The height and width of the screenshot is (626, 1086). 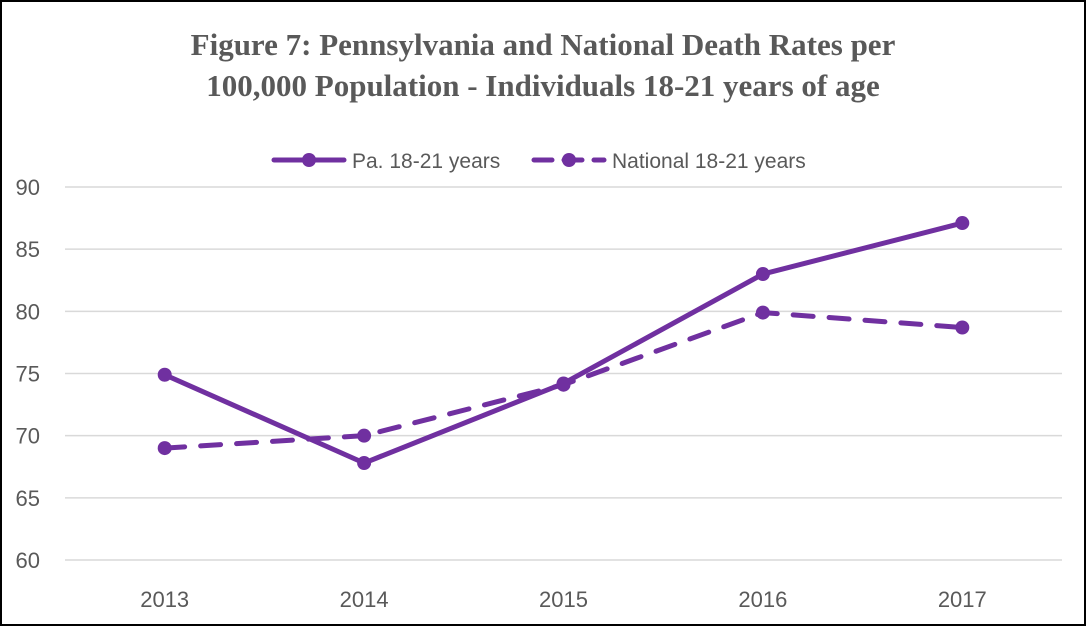 I want to click on data-point-s2-2016, so click(x=762, y=312).